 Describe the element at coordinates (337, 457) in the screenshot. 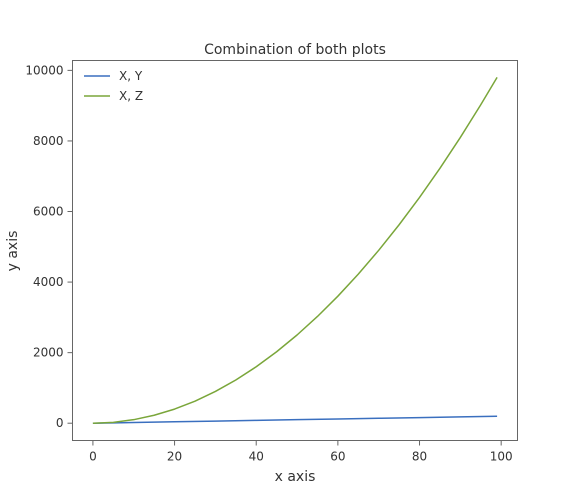

I see `x-tick-label: 60` at that location.